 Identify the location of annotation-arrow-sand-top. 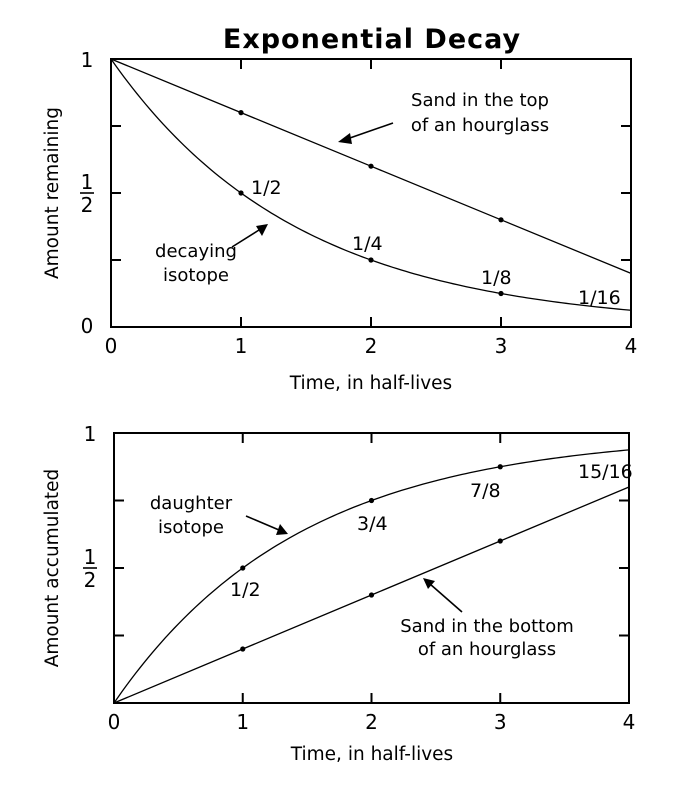
(370, 131).